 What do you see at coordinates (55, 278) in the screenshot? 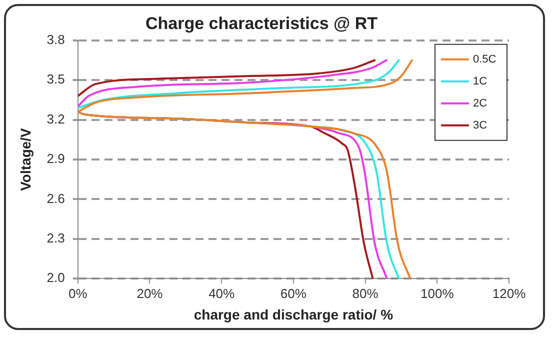
I see `y-tick-label: 2.0` at bounding box center [55, 278].